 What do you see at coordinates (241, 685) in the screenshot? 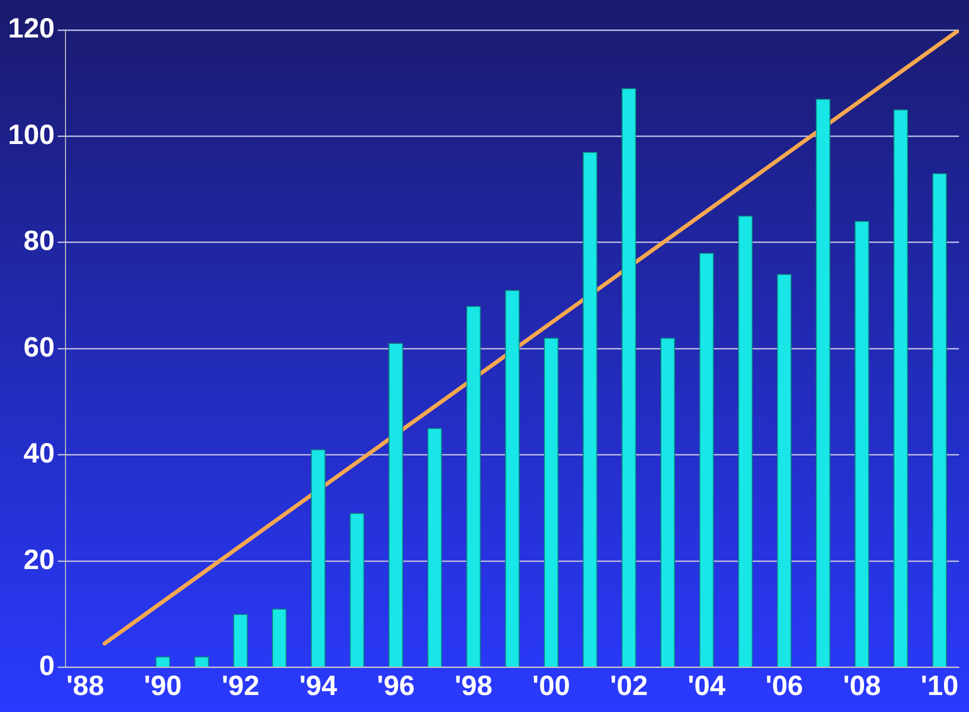
I see `x-tick-label: '92` at bounding box center [241, 685].